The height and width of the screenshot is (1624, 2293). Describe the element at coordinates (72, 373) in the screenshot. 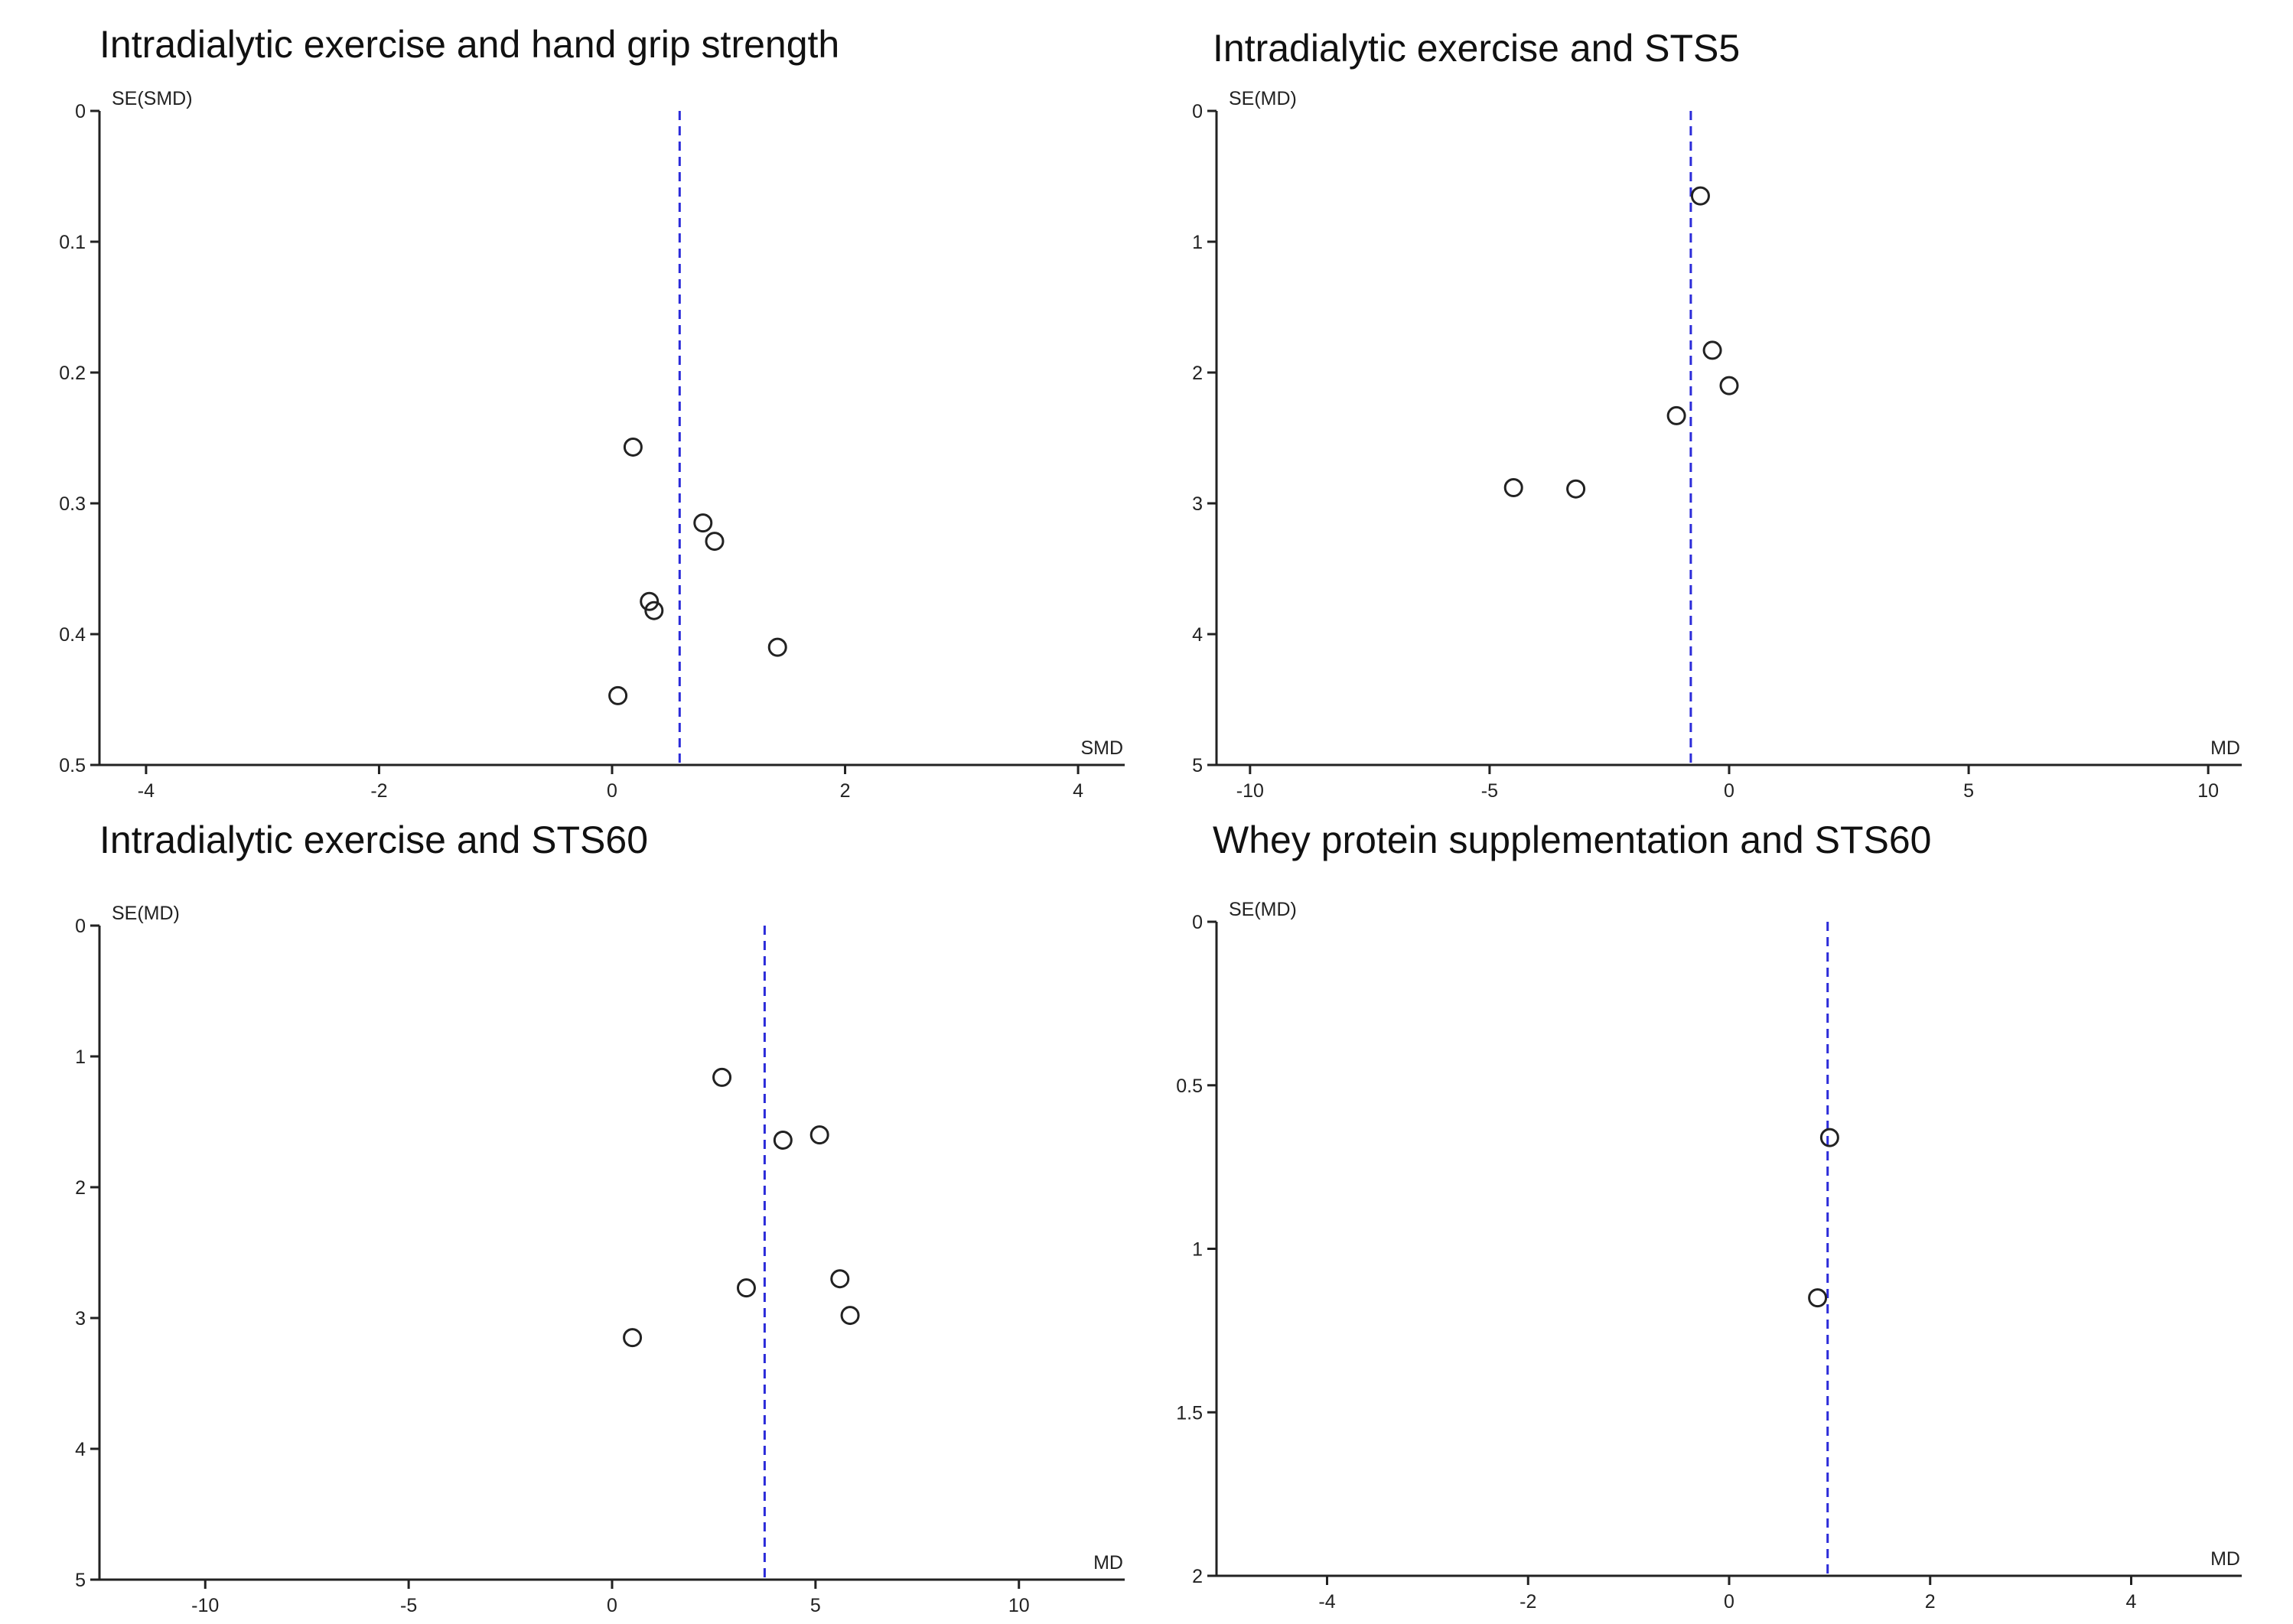

I see `y-tick-label: 0.2` at that location.